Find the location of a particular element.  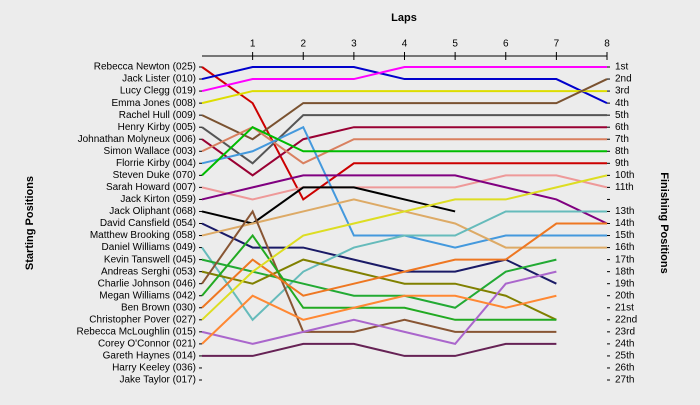

finish-label: 9th is located at coordinates (622, 163).